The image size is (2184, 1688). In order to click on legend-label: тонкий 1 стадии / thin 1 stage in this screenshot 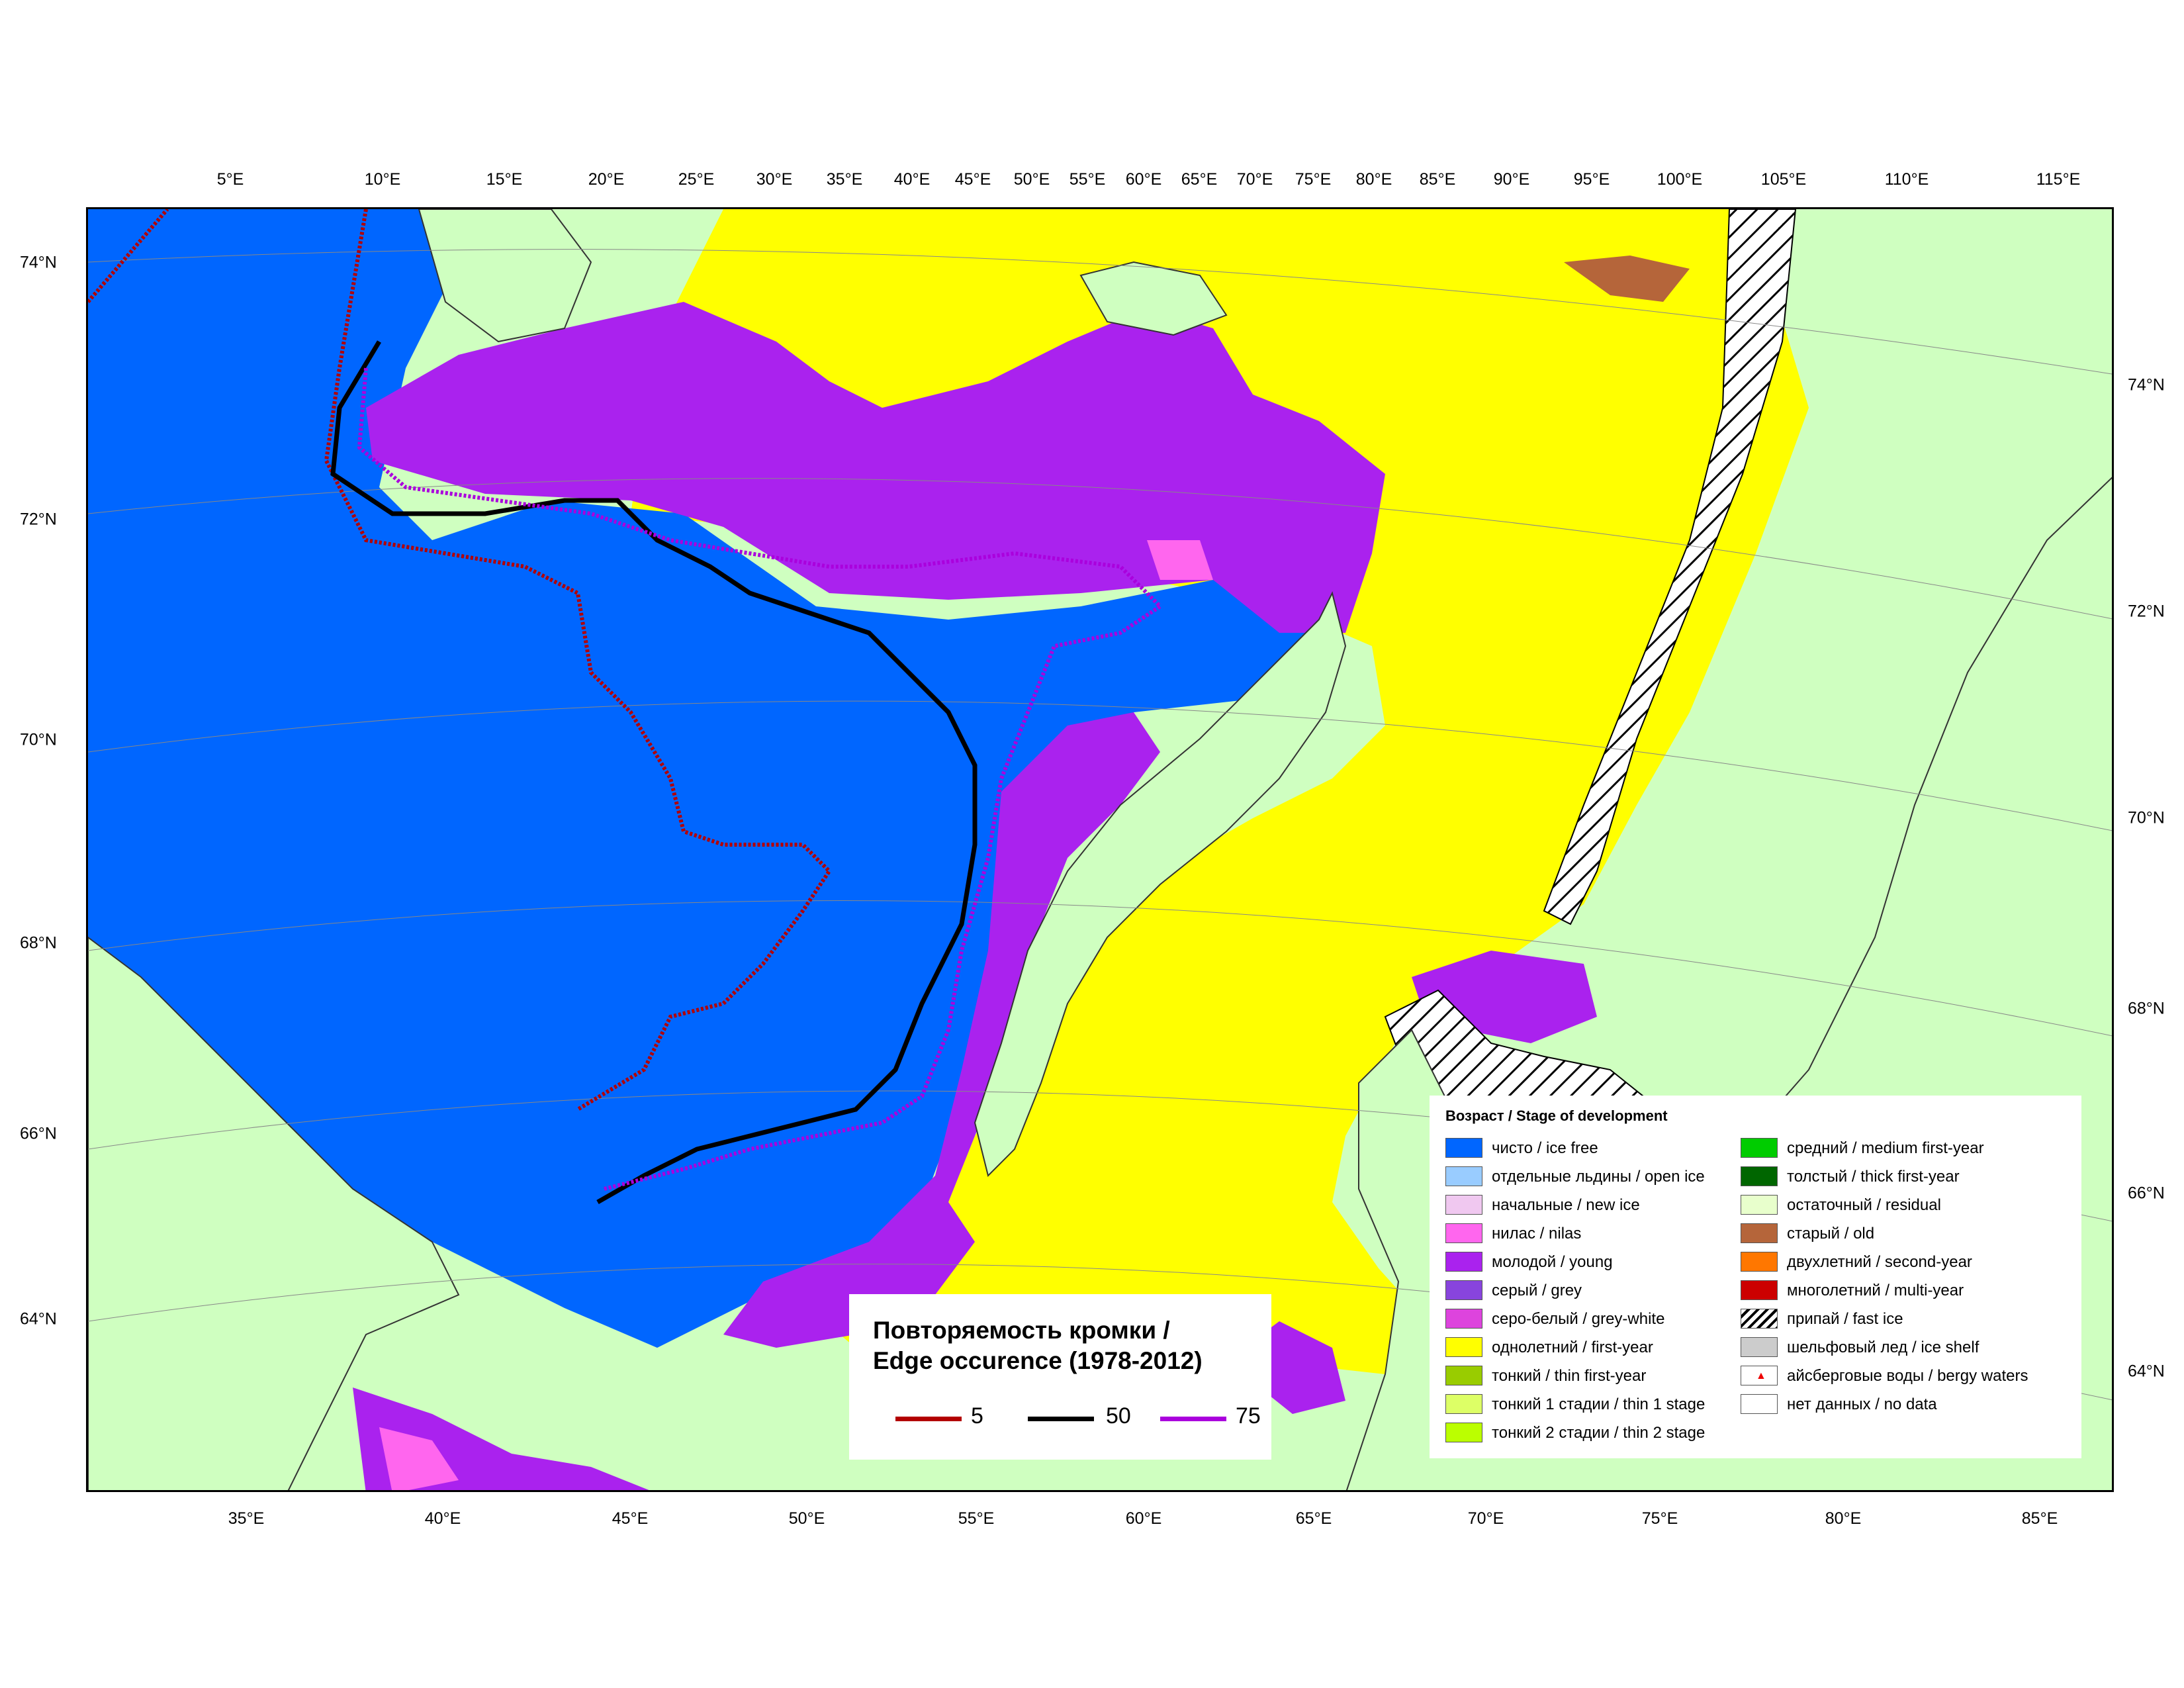, I will do `click(1599, 1404)`.